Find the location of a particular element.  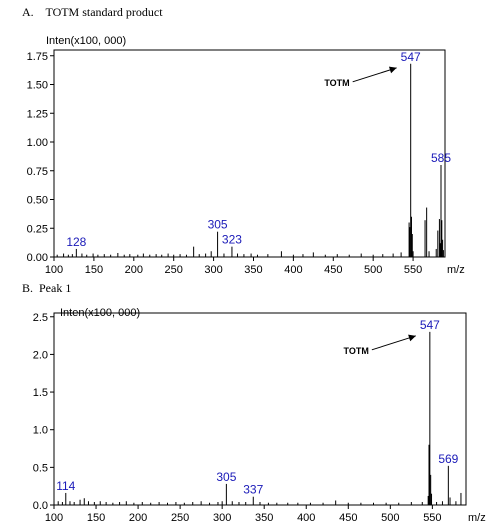

peak-label: 128 is located at coordinates (76, 242).